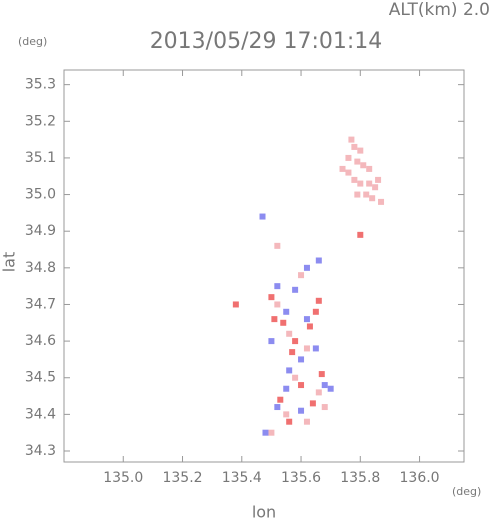 This screenshot has width=491, height=521. What do you see at coordinates (40, 195) in the screenshot?
I see `y-tick-label: 35.0` at bounding box center [40, 195].